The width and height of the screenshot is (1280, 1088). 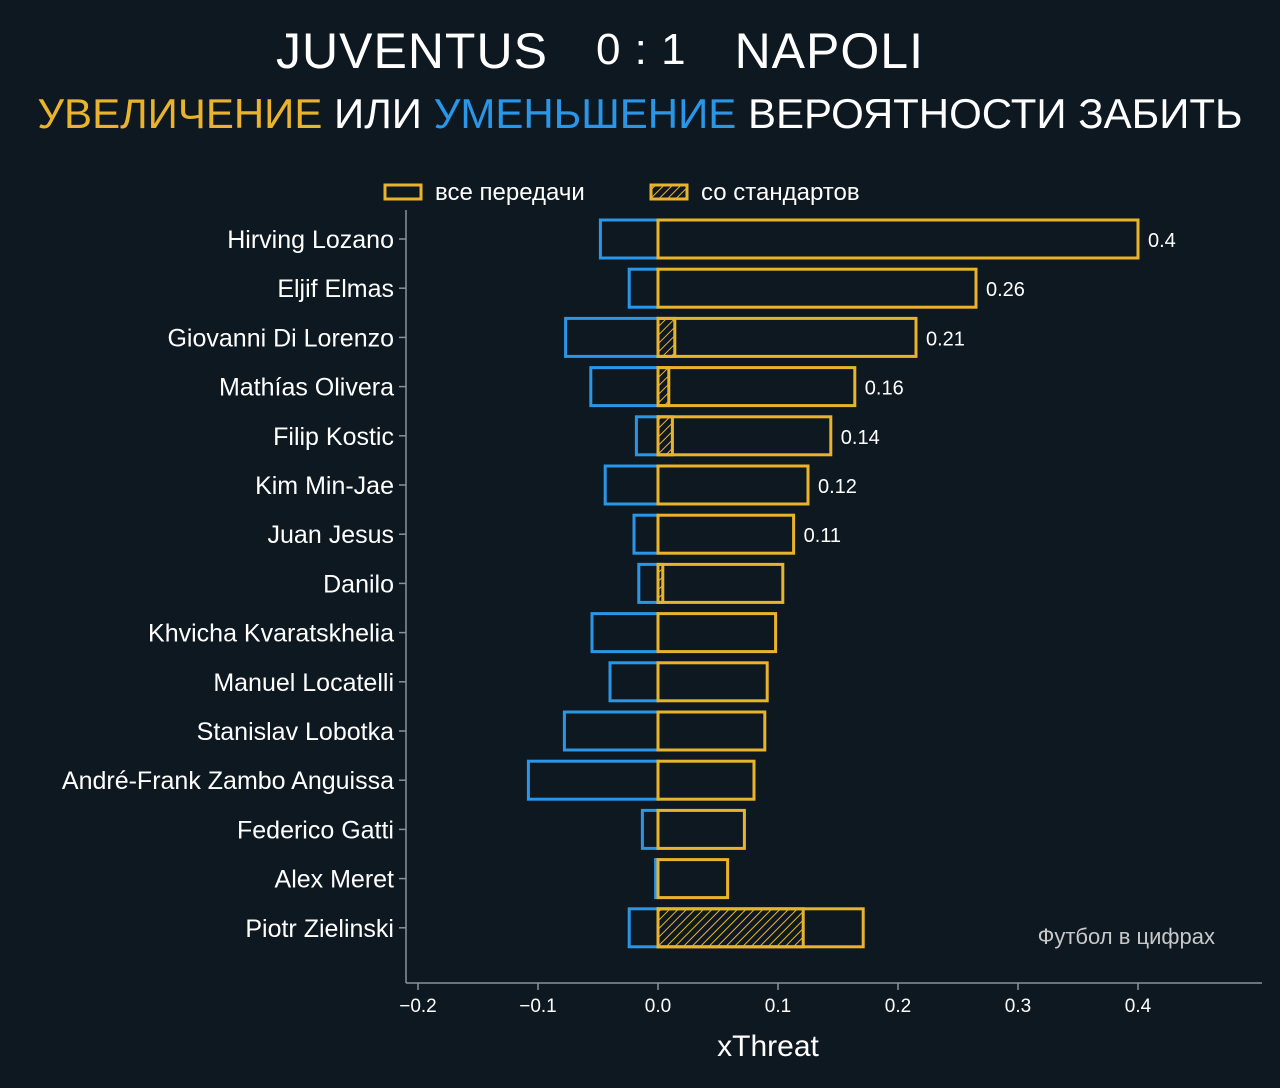 I want to click on legend-swatch-hatched, so click(x=669, y=192).